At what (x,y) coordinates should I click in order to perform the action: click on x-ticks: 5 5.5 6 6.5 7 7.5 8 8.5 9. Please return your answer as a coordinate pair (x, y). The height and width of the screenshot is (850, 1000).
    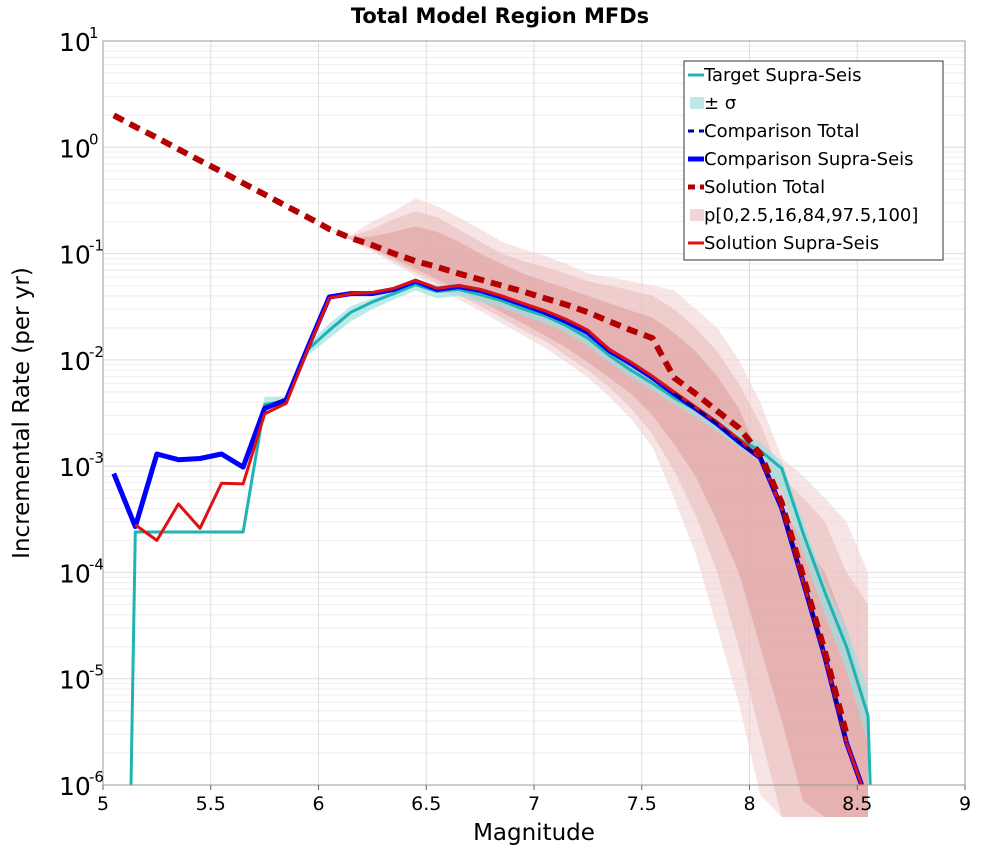
    Looking at the image, I should click on (534, 800).